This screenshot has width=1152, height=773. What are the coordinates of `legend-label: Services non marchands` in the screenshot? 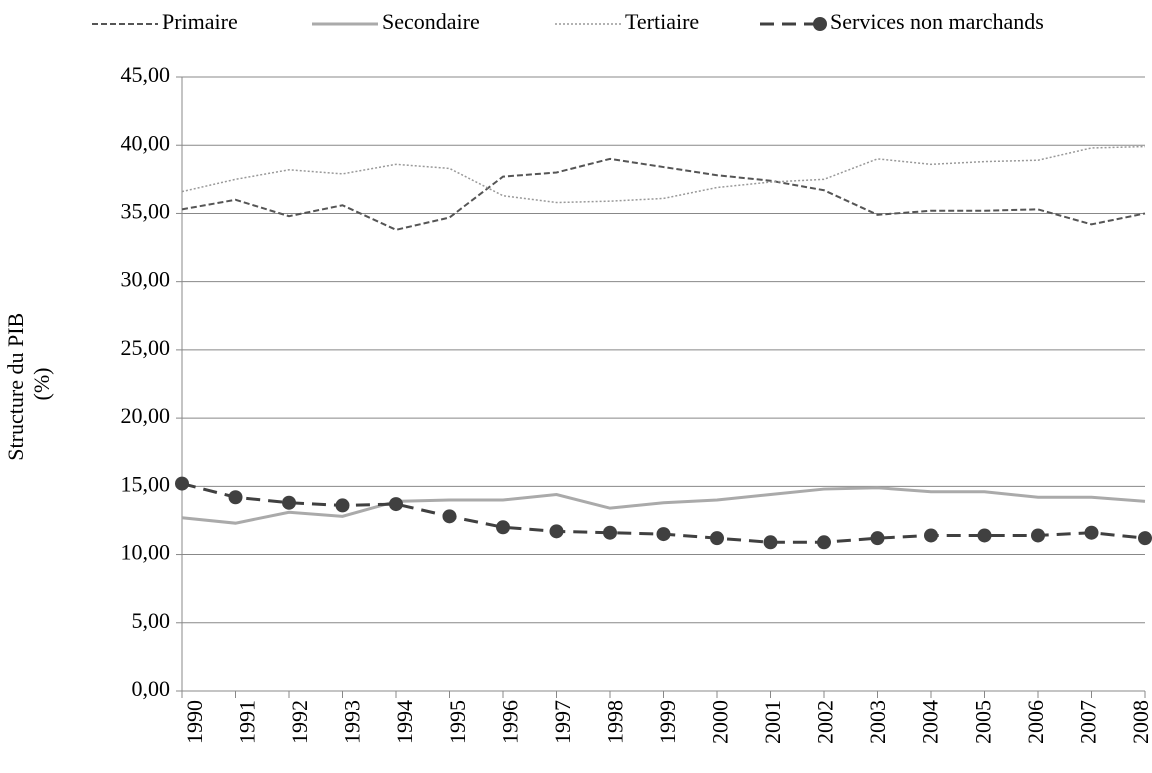 It's located at (937, 21).